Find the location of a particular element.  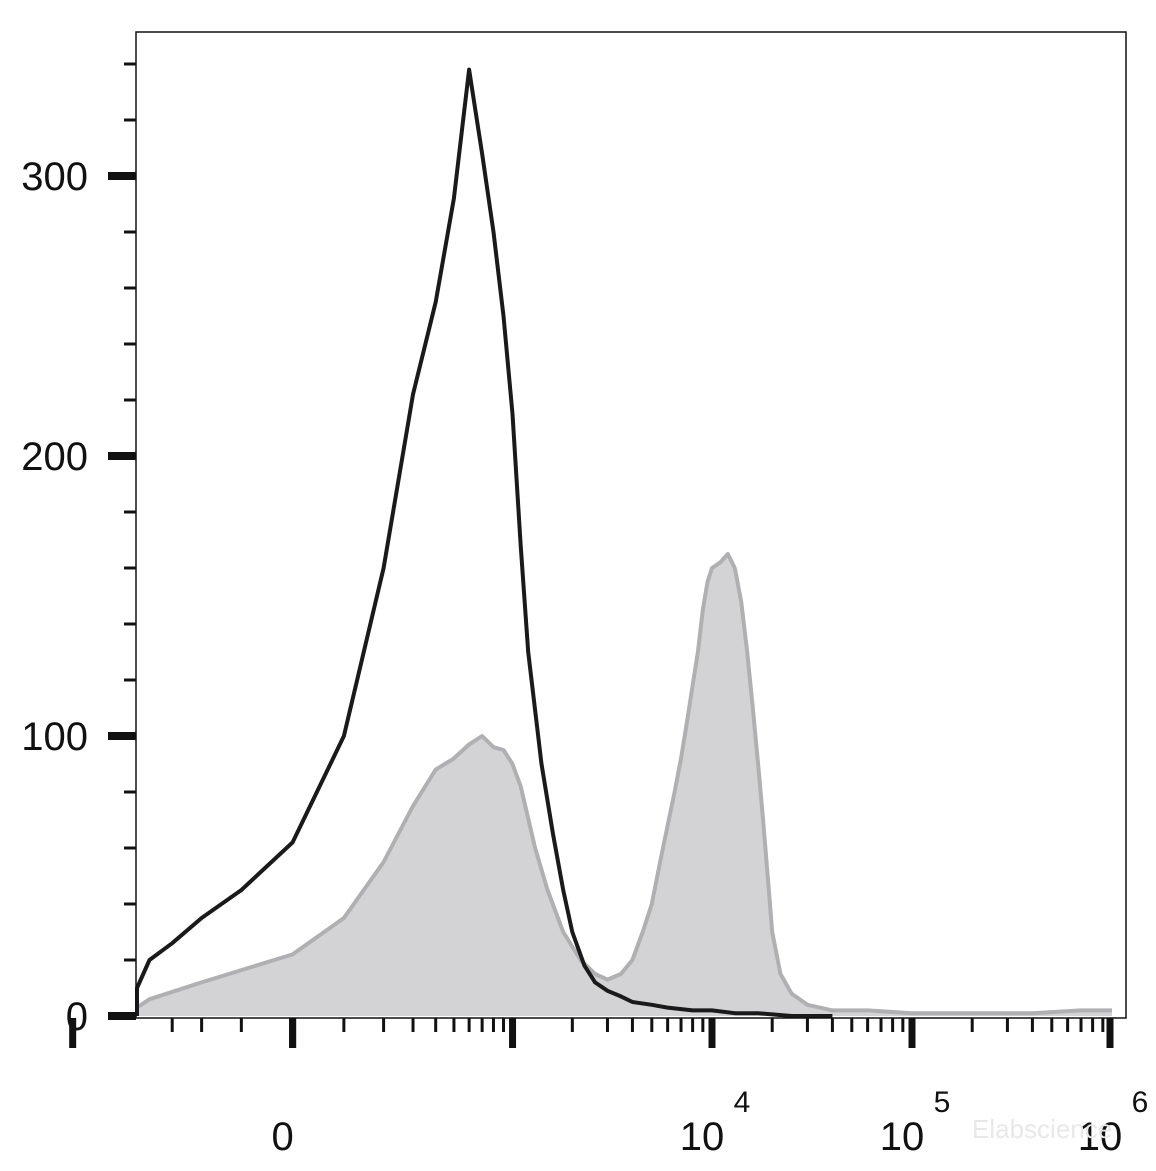

y-axis: 0 100 200 300 is located at coordinates (78, 550).